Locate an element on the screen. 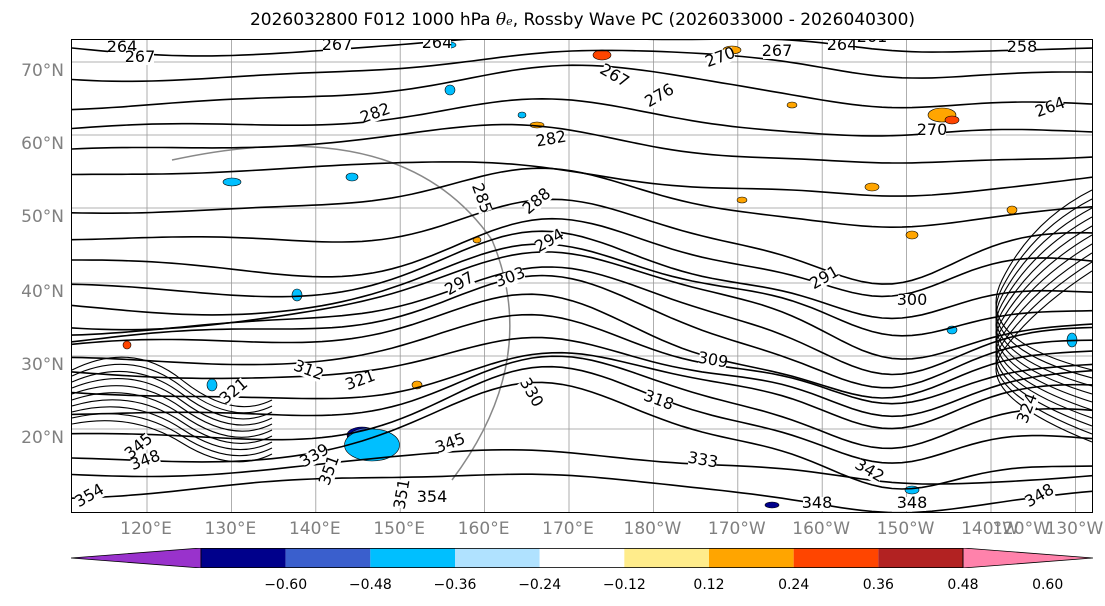 The width and height of the screenshot is (1105, 606). contour-label-text: 330 is located at coordinates (532, 392).